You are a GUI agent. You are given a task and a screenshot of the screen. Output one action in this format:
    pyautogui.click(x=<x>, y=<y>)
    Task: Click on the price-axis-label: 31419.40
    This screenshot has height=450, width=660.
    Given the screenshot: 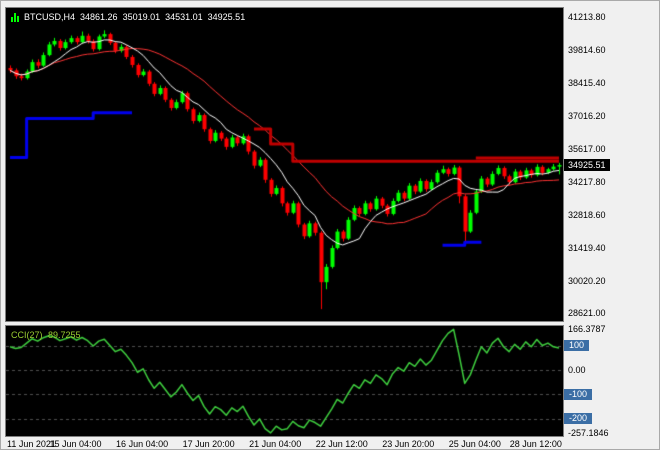 What is the action you would take?
    pyautogui.click(x=587, y=247)
    